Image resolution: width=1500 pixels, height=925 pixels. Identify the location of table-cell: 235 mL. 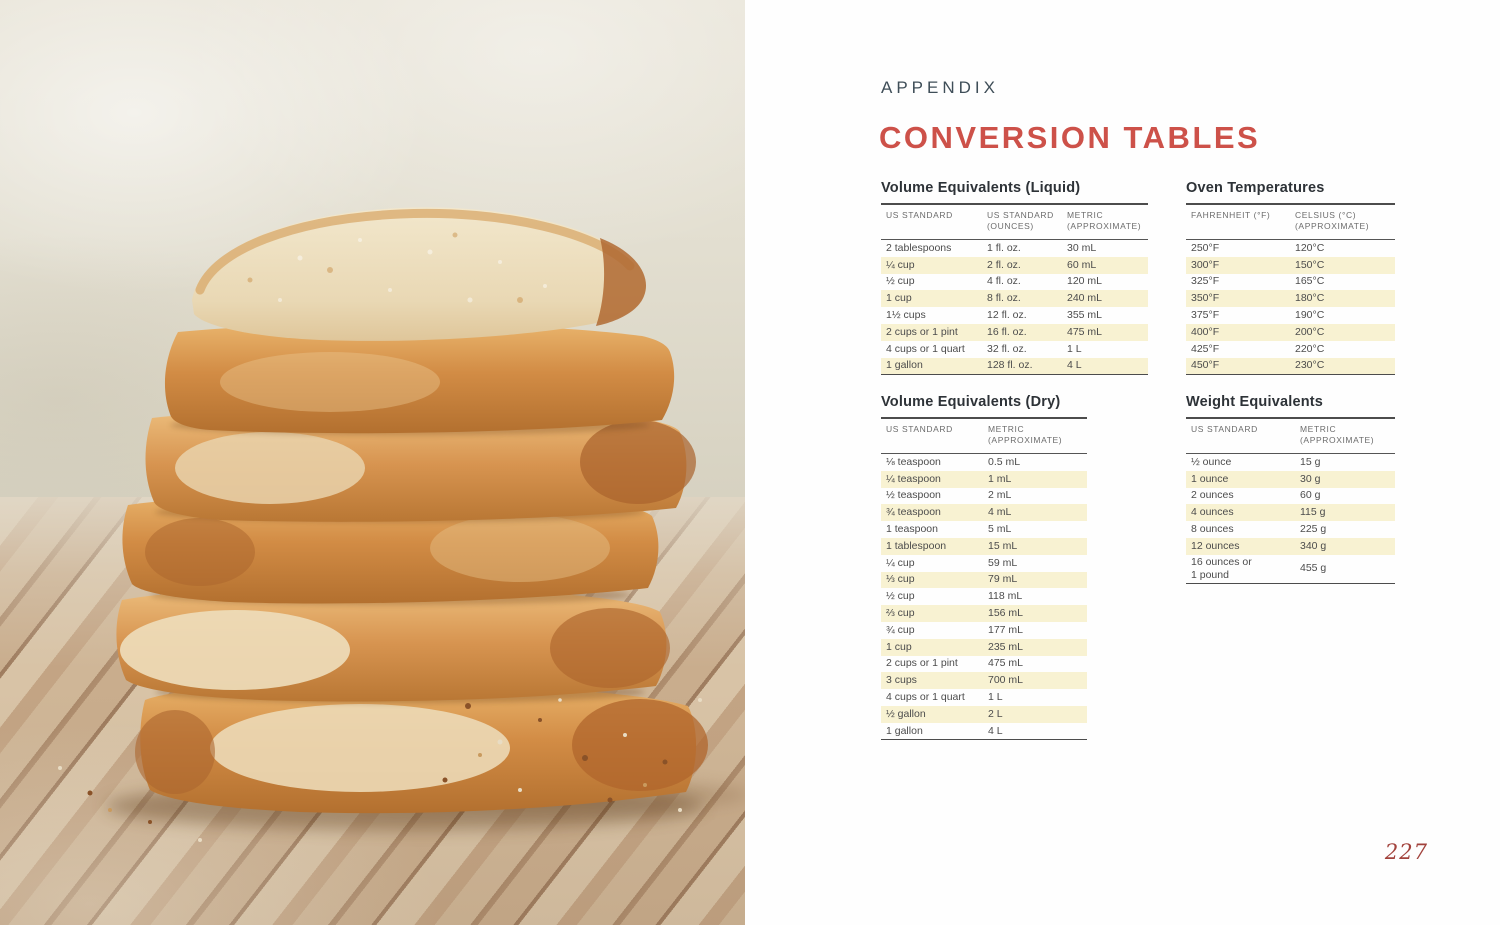
(1006, 646).